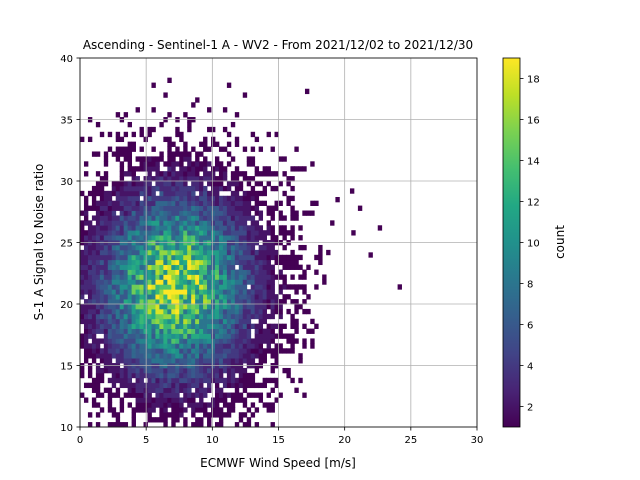 The height and width of the screenshot is (480, 640). Describe the element at coordinates (278, 440) in the screenshot. I see `x-tick-label: 15` at that location.